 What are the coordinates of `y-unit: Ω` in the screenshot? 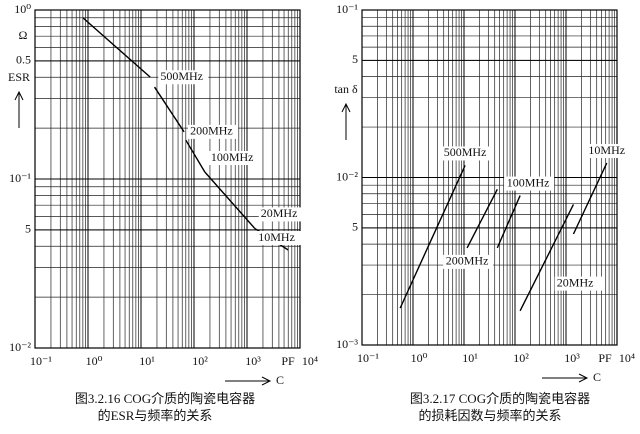 It's located at (23, 35).